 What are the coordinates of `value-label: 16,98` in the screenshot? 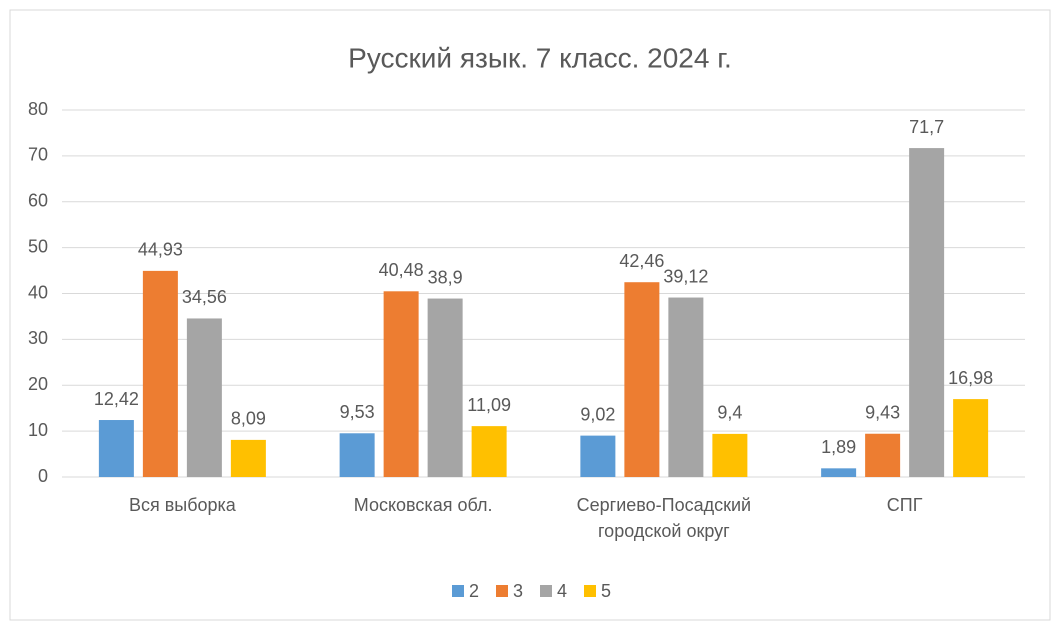 It's located at (970, 378).